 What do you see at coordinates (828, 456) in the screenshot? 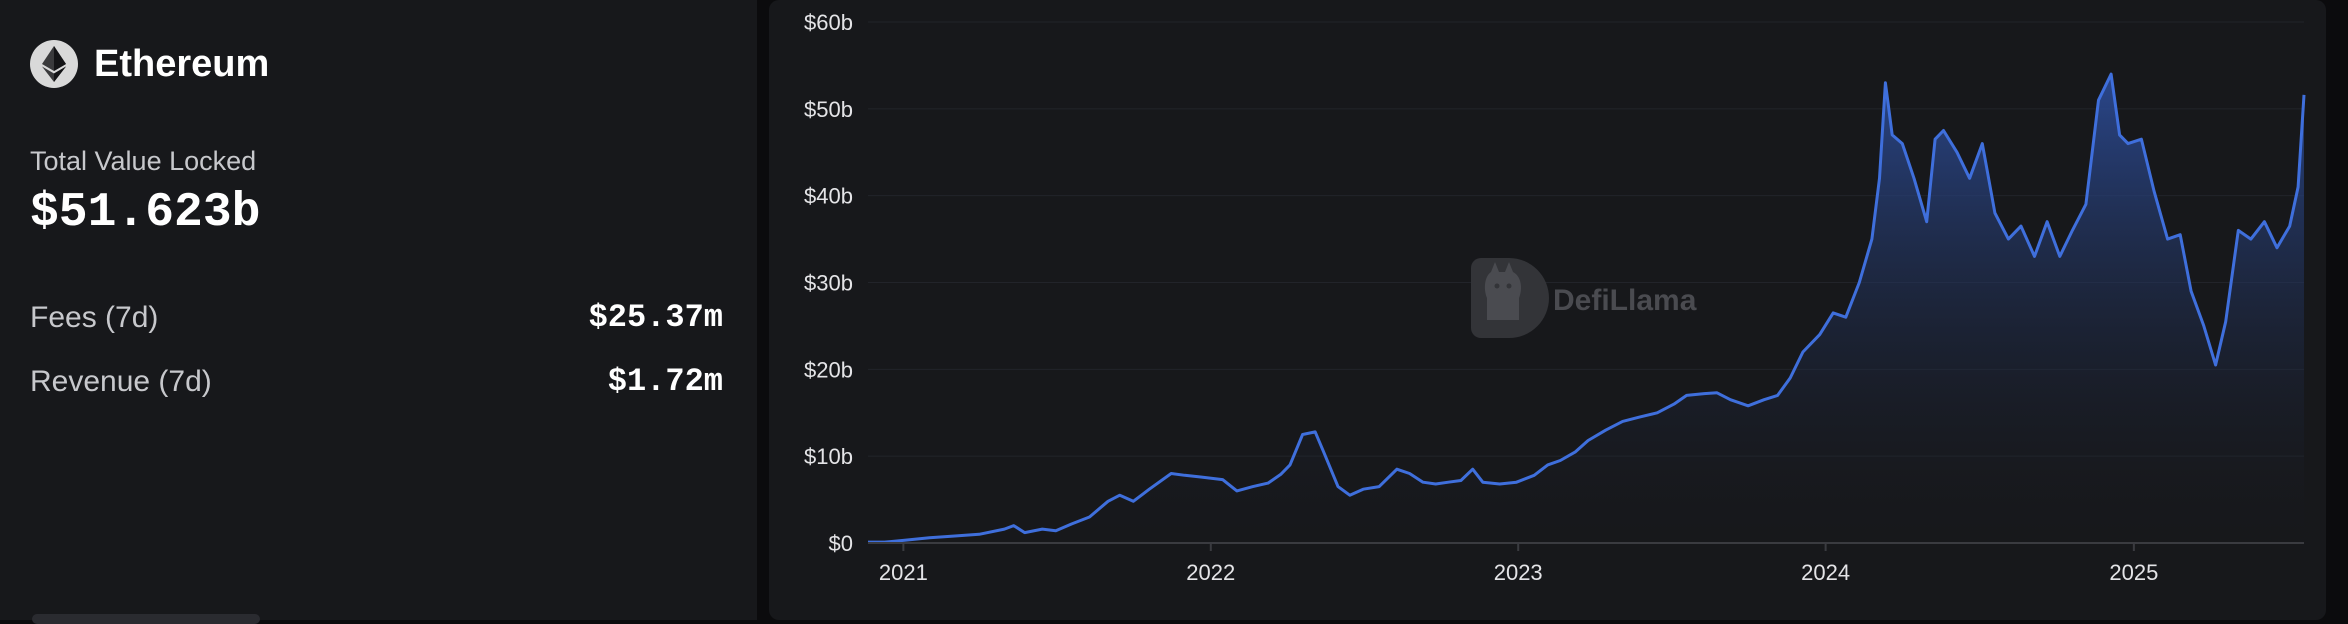
I see `y-tick-label: $10b` at bounding box center [828, 456].